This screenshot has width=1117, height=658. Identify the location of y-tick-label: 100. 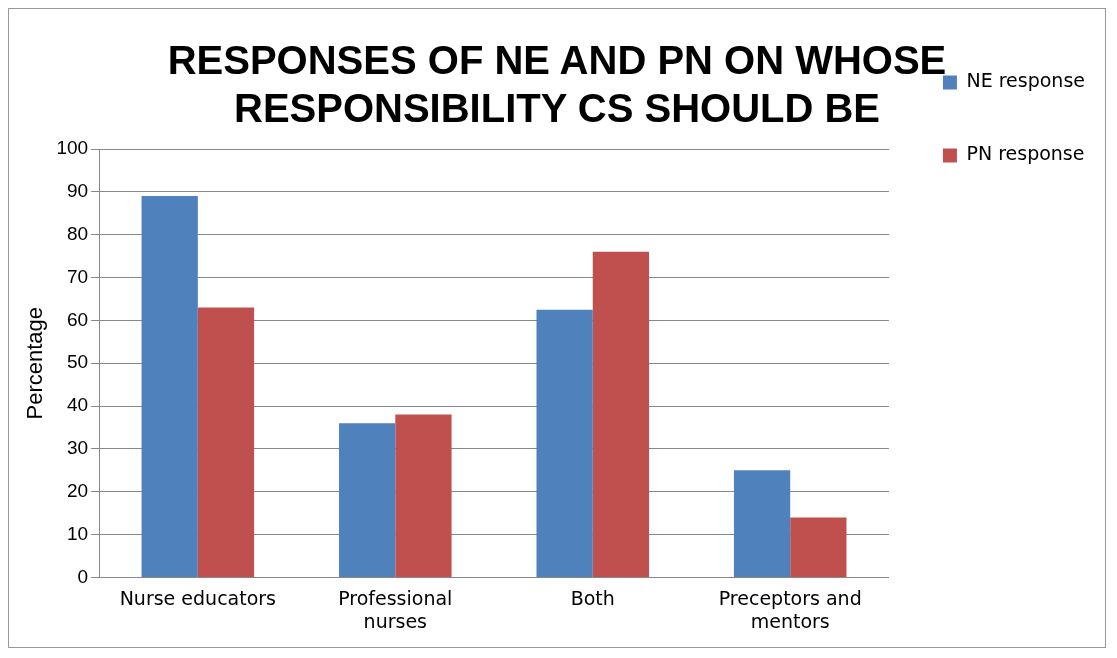
(72, 148).